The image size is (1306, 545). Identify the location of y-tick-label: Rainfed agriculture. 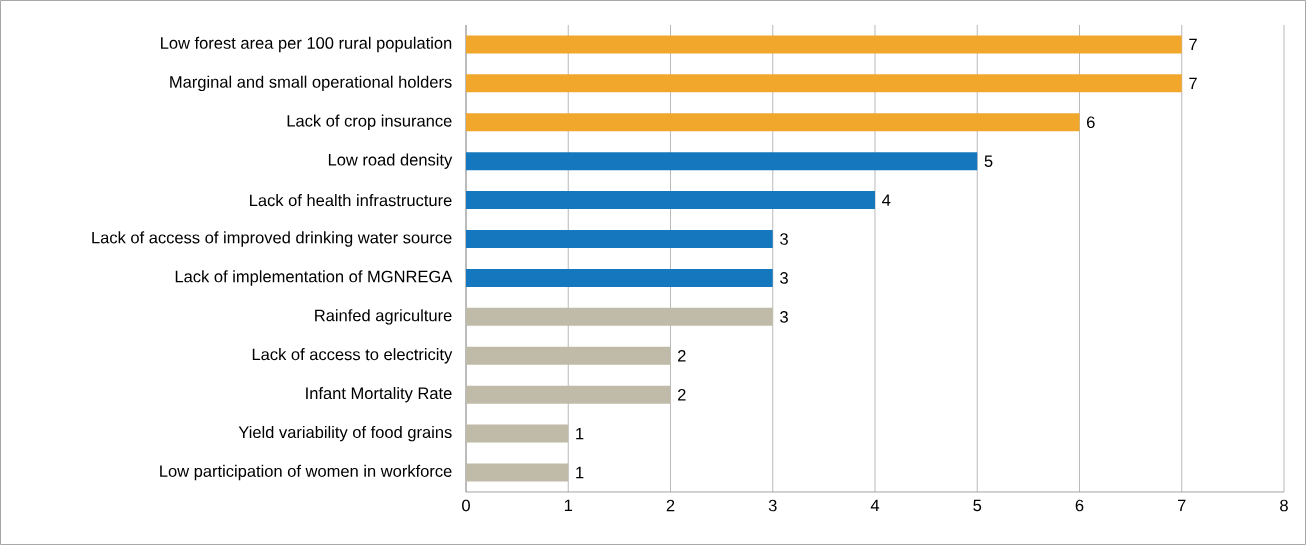
(383, 317).